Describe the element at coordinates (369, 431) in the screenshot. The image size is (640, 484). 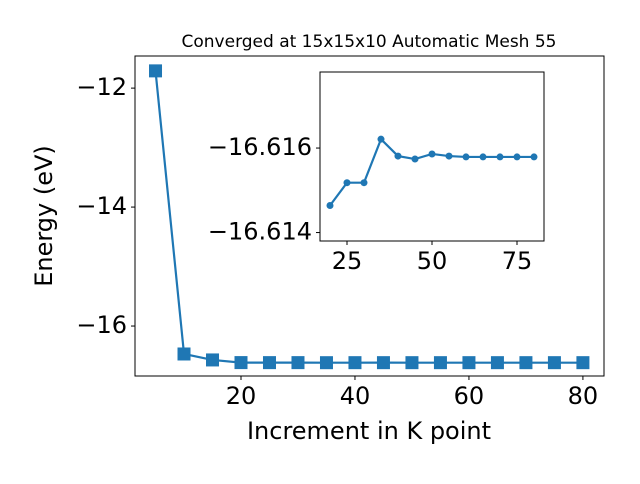
I see `x-axis-label: Increment in K point` at that location.